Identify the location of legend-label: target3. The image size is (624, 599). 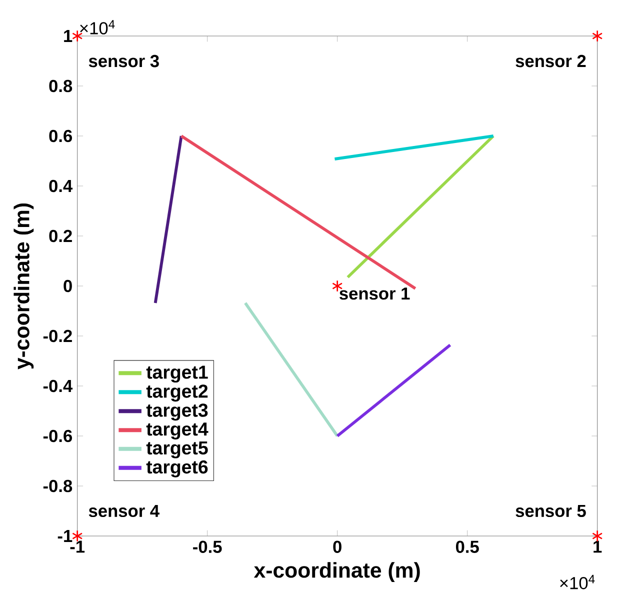
(177, 412).